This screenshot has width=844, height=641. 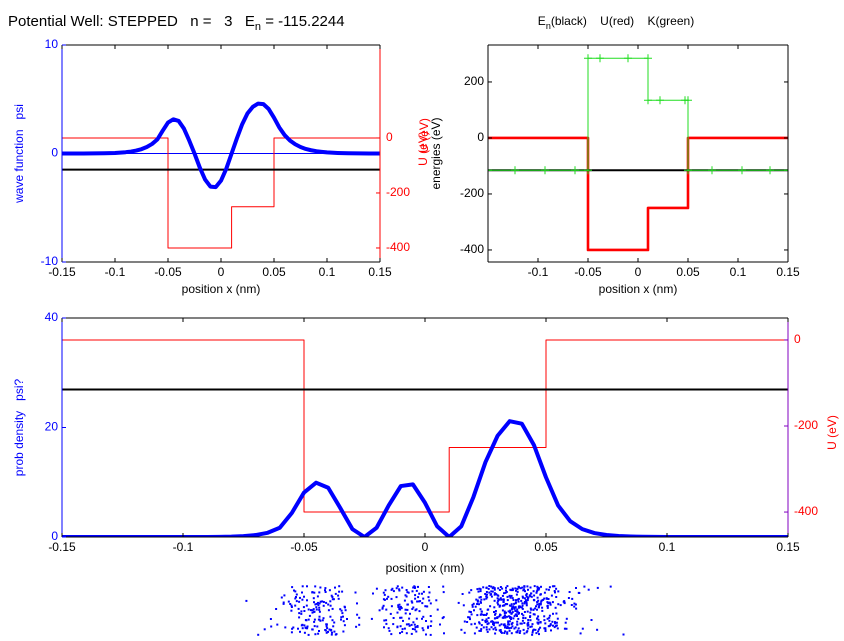 What do you see at coordinates (542, 21) in the screenshot?
I see `title-text: E` at bounding box center [542, 21].